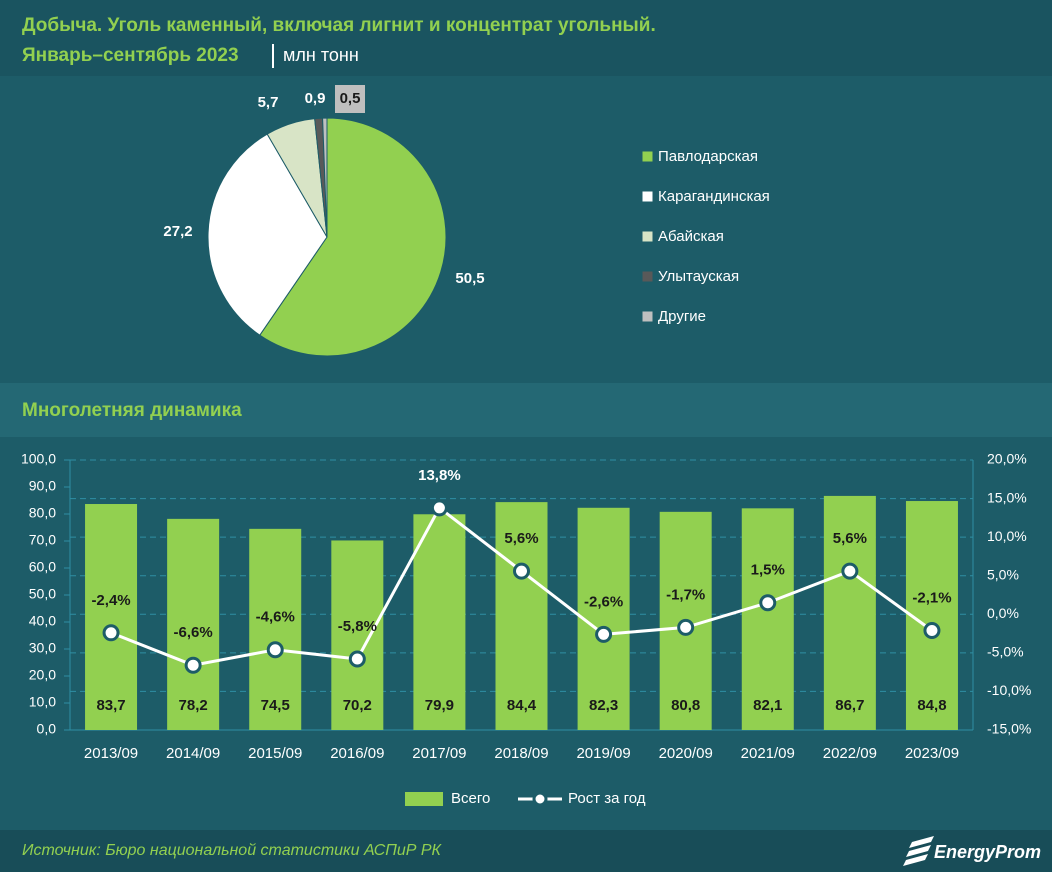  I want to click on bar-label: 84,4, so click(522, 705).